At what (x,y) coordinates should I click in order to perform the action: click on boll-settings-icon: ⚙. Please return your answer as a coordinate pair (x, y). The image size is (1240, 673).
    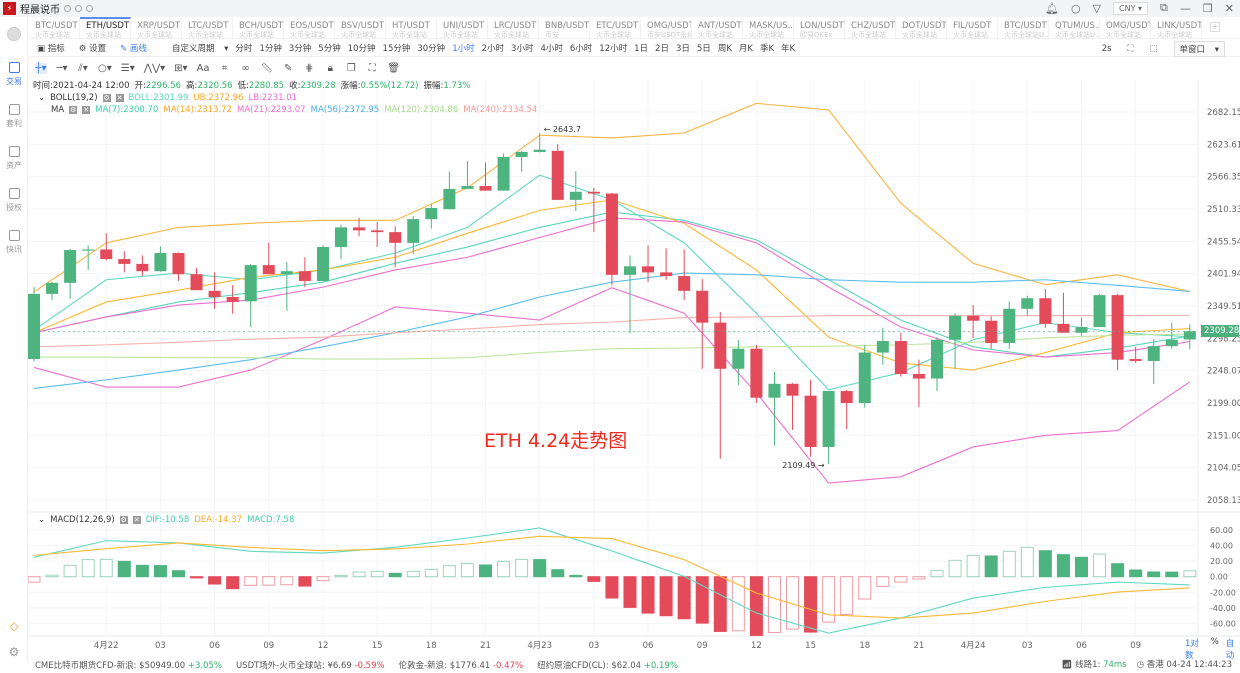
    Looking at the image, I should click on (106, 98).